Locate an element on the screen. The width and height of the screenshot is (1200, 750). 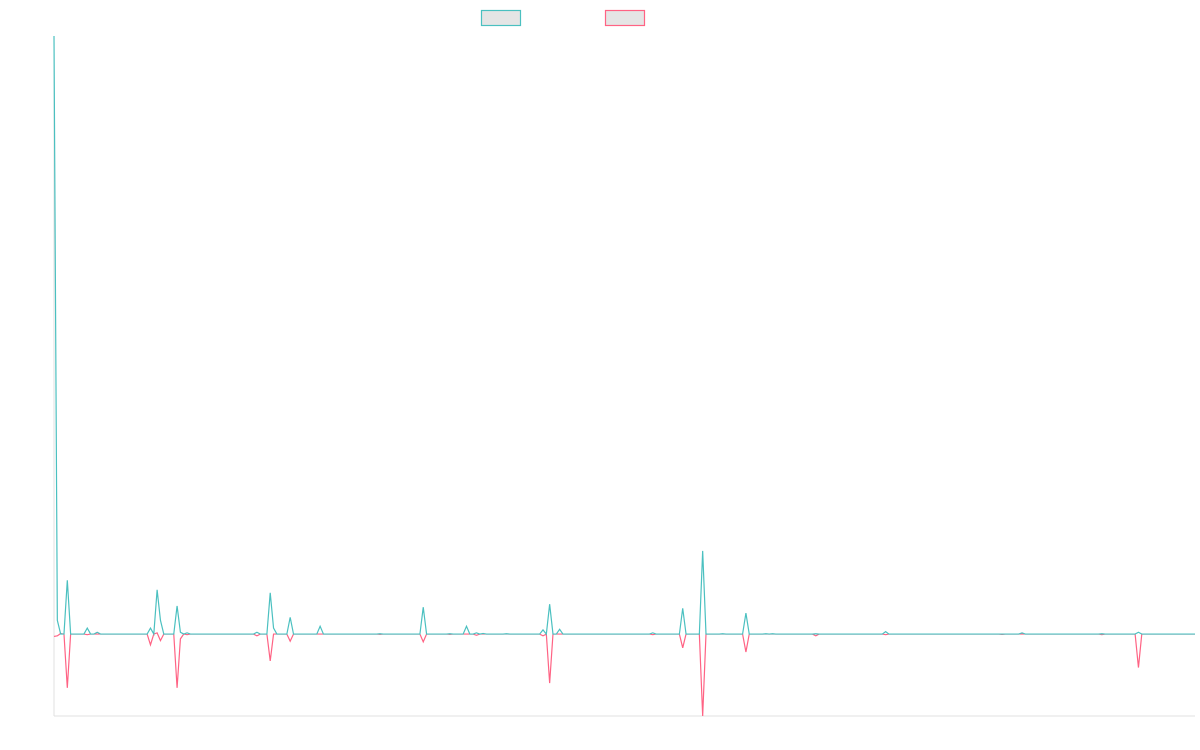
legend is located at coordinates (563, 18).